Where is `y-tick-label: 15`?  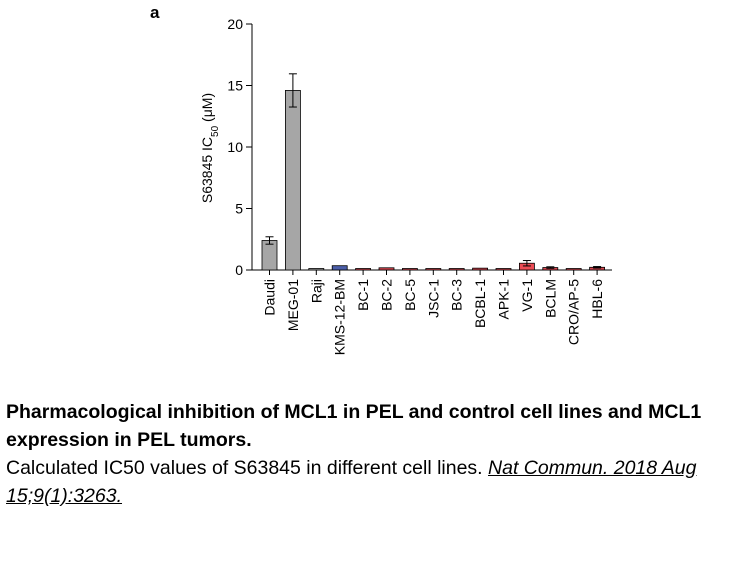 y-tick-label: 15 is located at coordinates (235, 86).